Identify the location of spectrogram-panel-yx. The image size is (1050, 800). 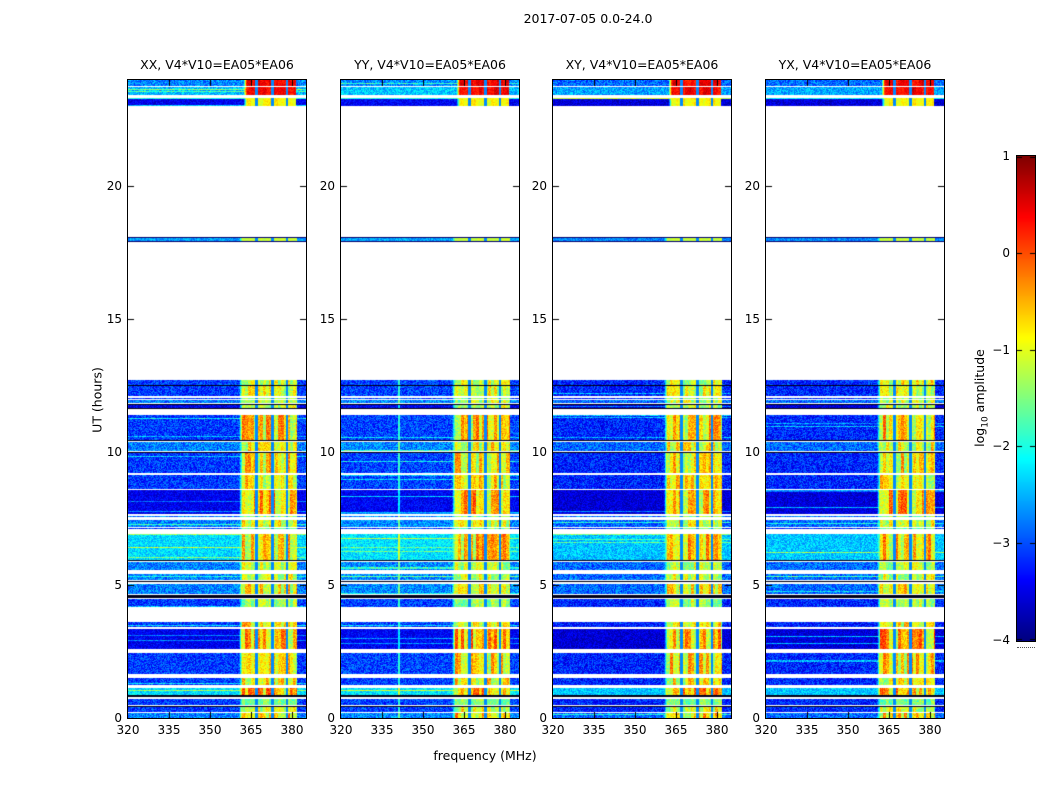
(855, 399).